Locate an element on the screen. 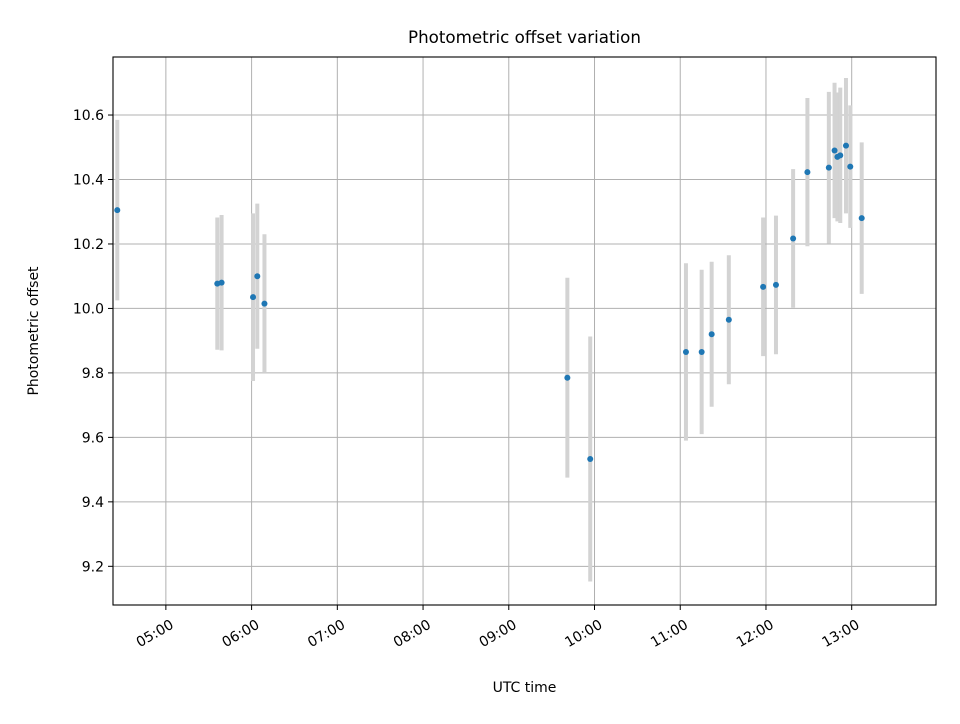 This screenshot has width=960, height=724. y-tick-label: 9.8 is located at coordinates (93, 374).